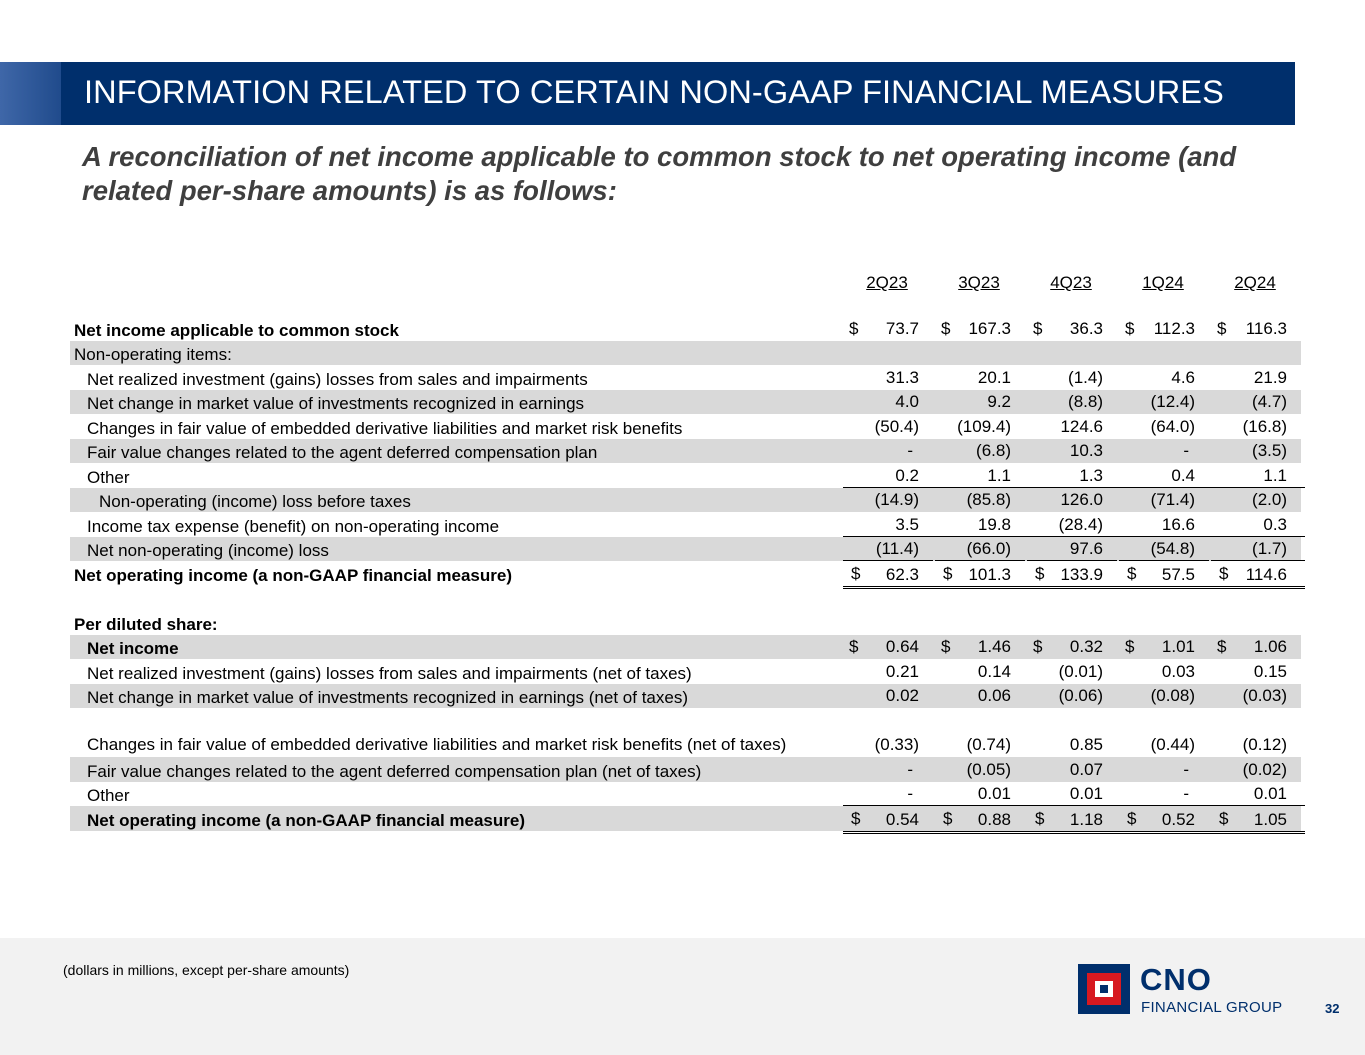 This screenshot has height=1055, width=1365. I want to click on value-cell: 126.0, so click(1071, 499).